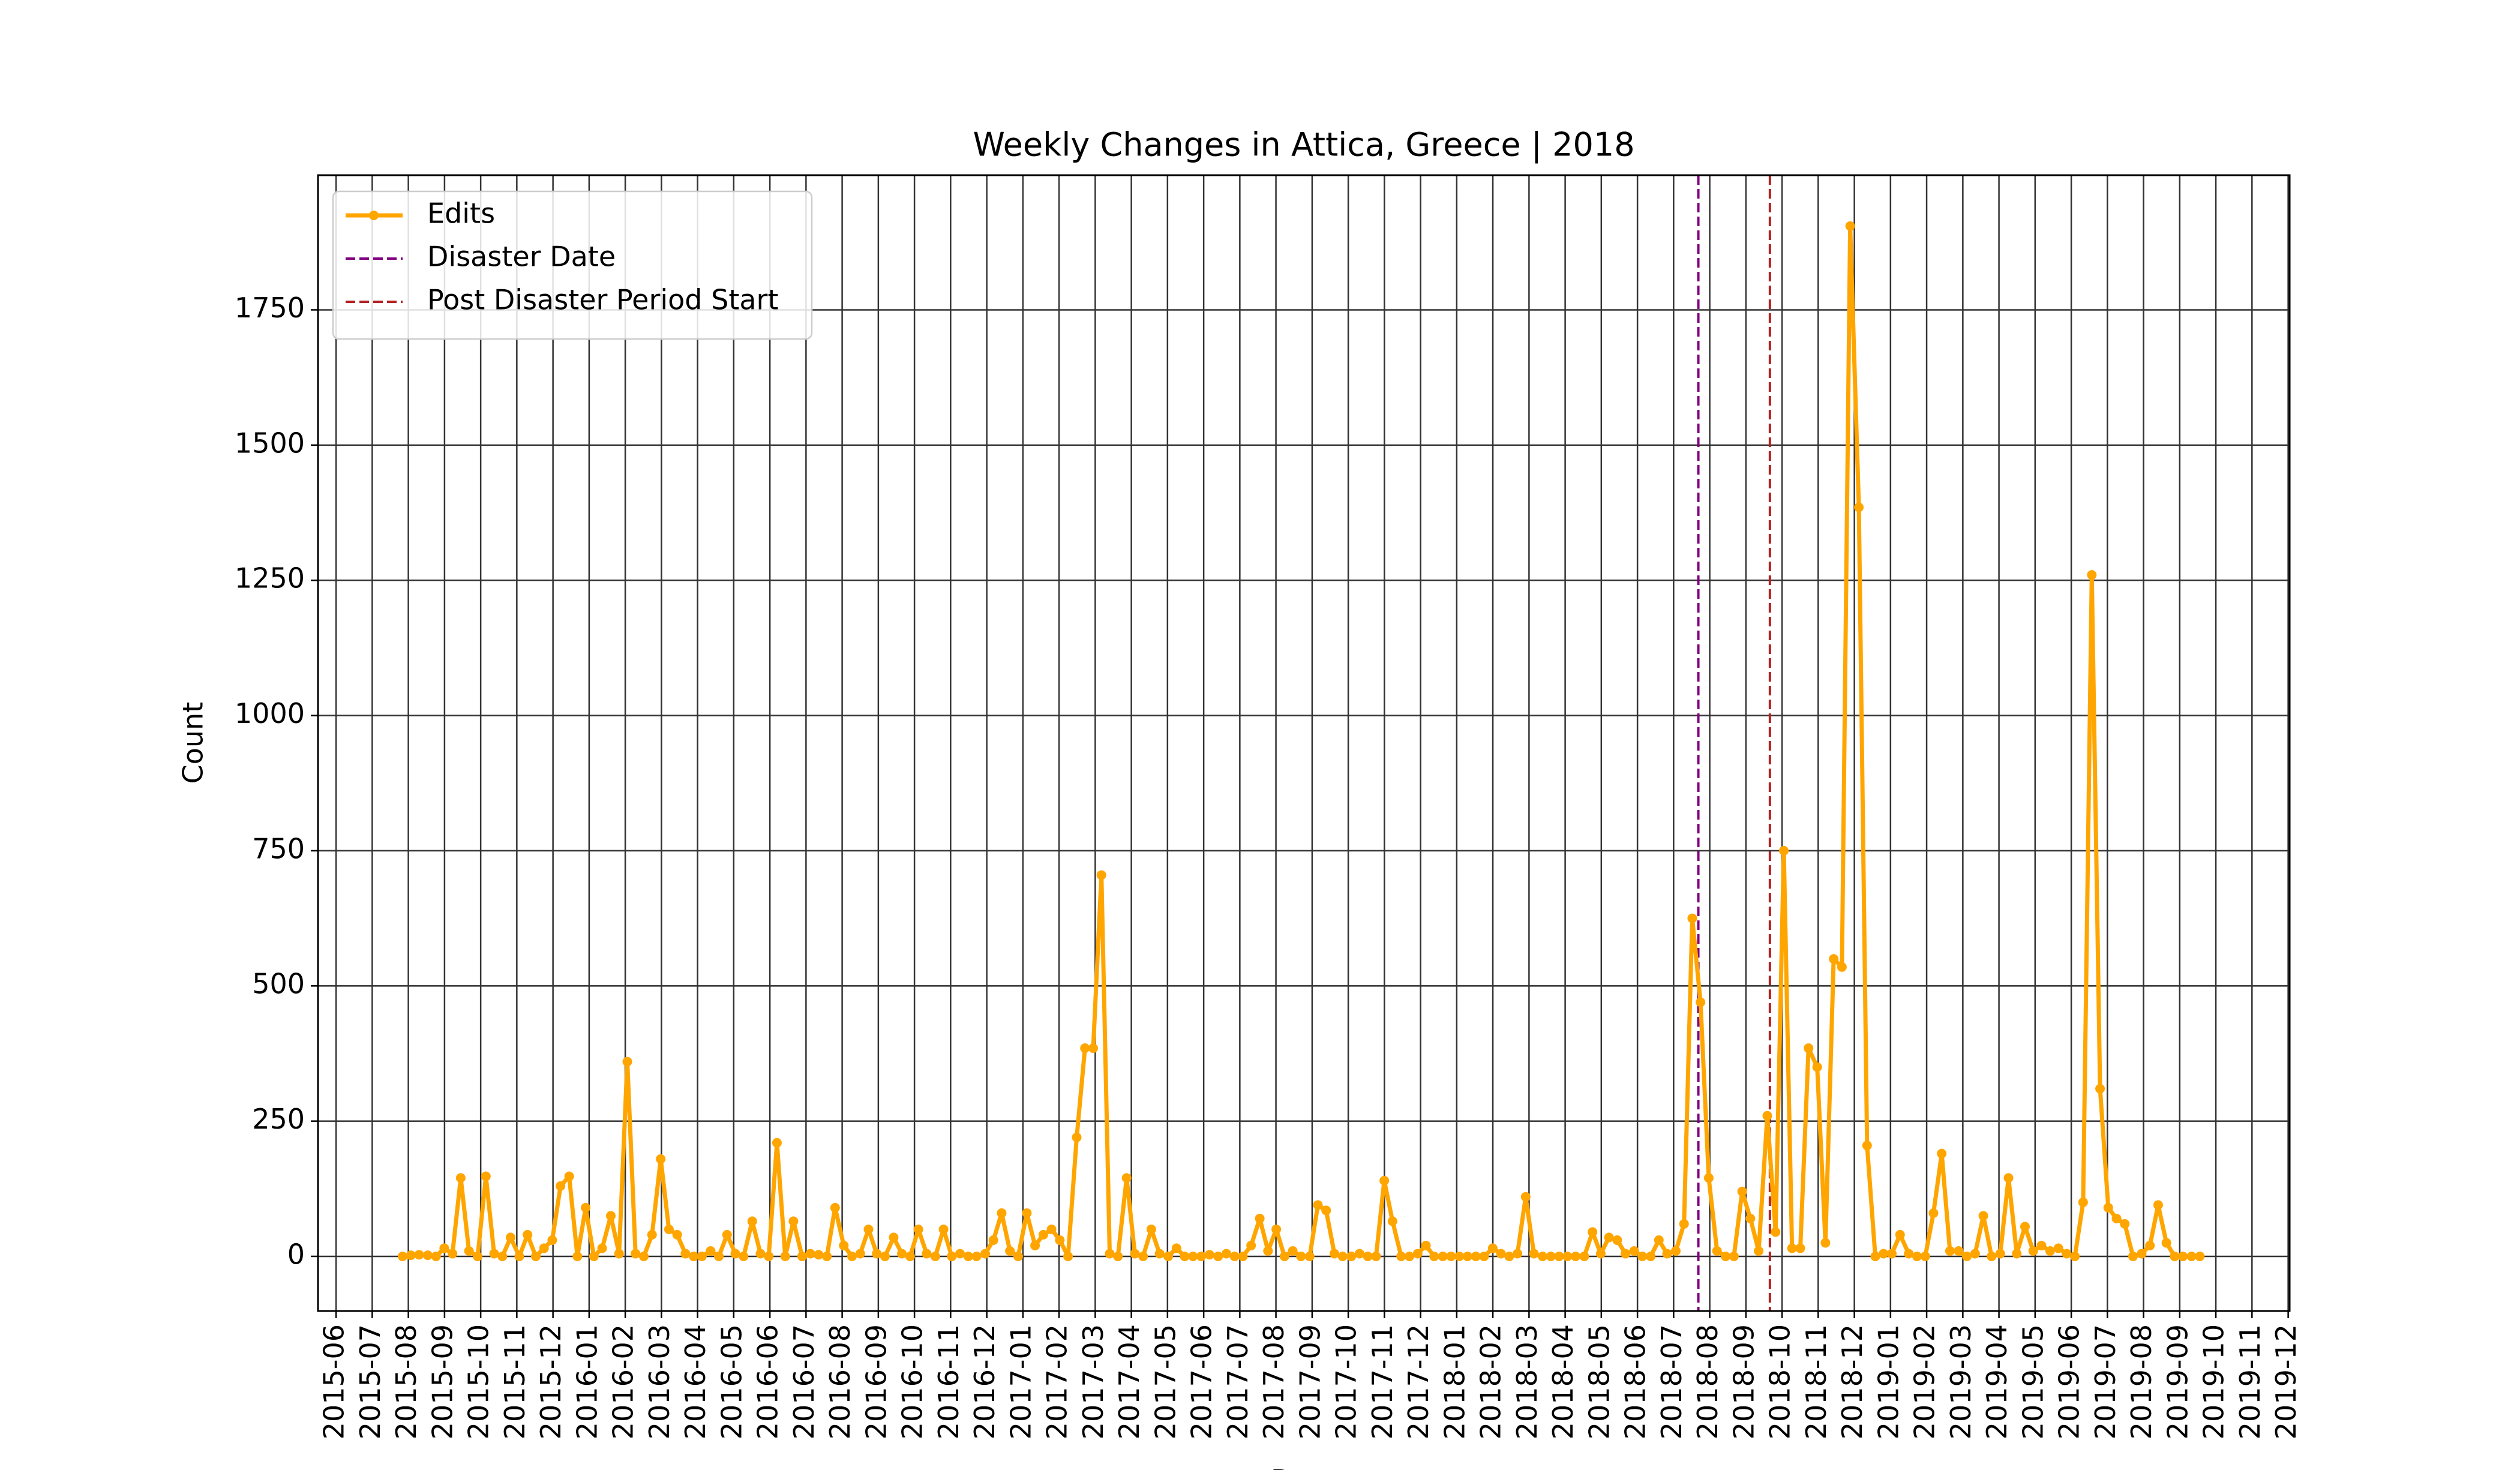 The image size is (2520, 1470). I want to click on x-tick-label: 2017-09, so click(1310, 1381).